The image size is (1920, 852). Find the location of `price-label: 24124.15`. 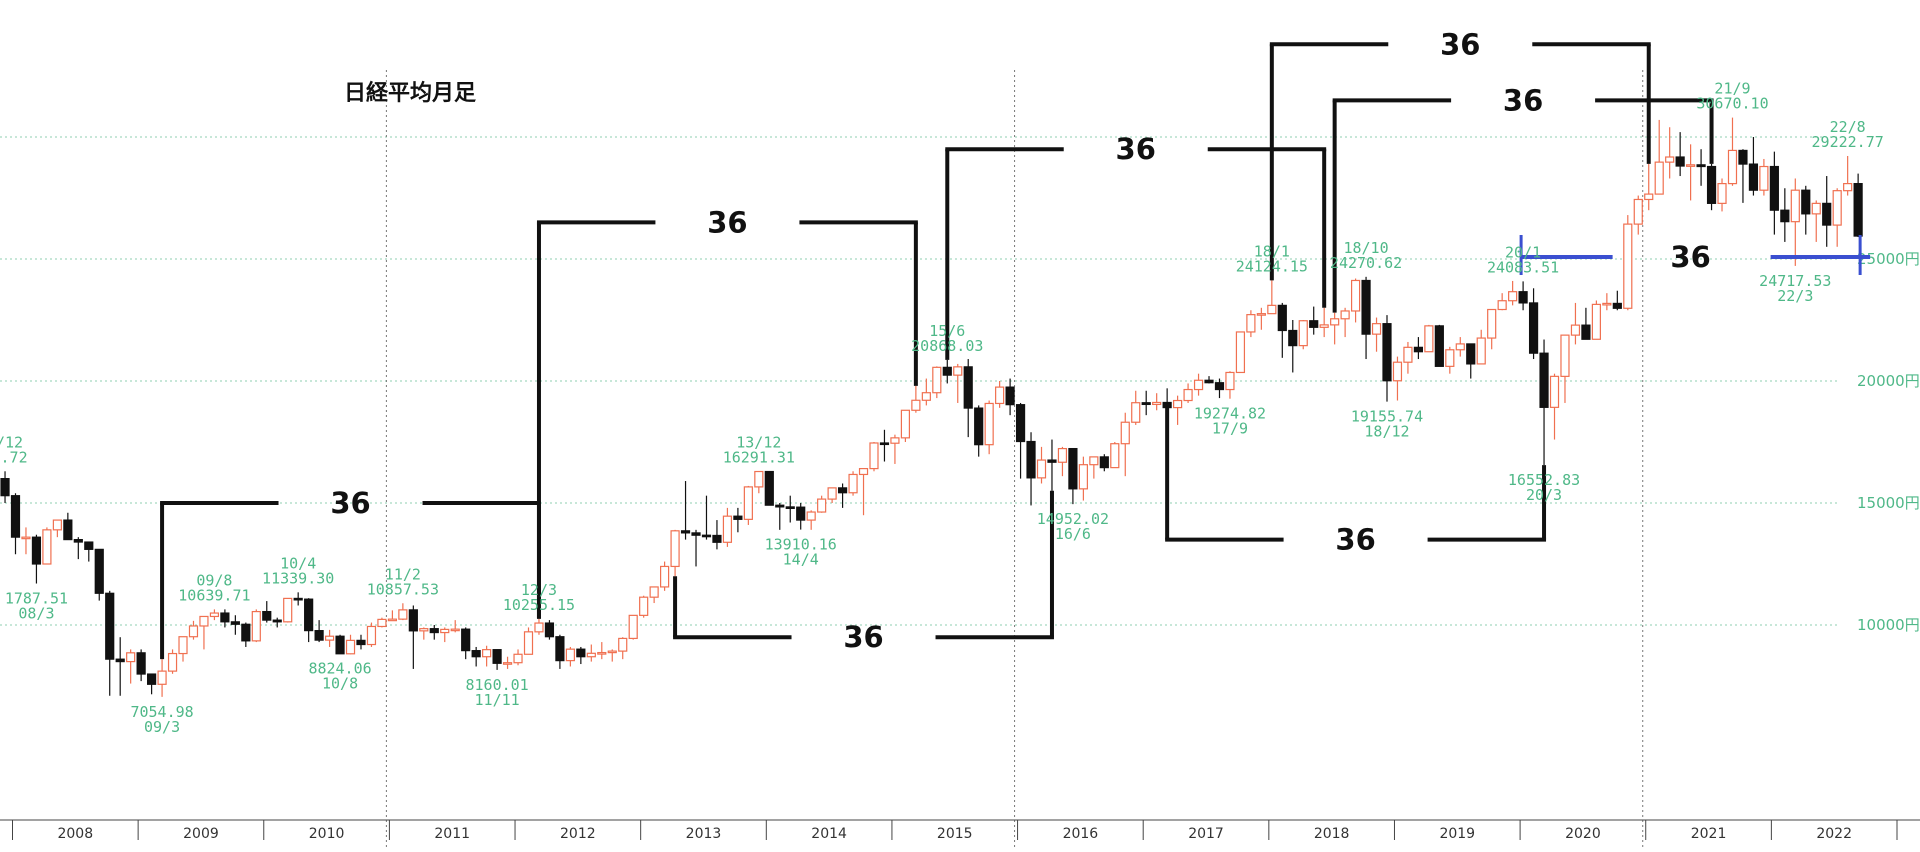

price-label: 24124.15 is located at coordinates (1272, 266).